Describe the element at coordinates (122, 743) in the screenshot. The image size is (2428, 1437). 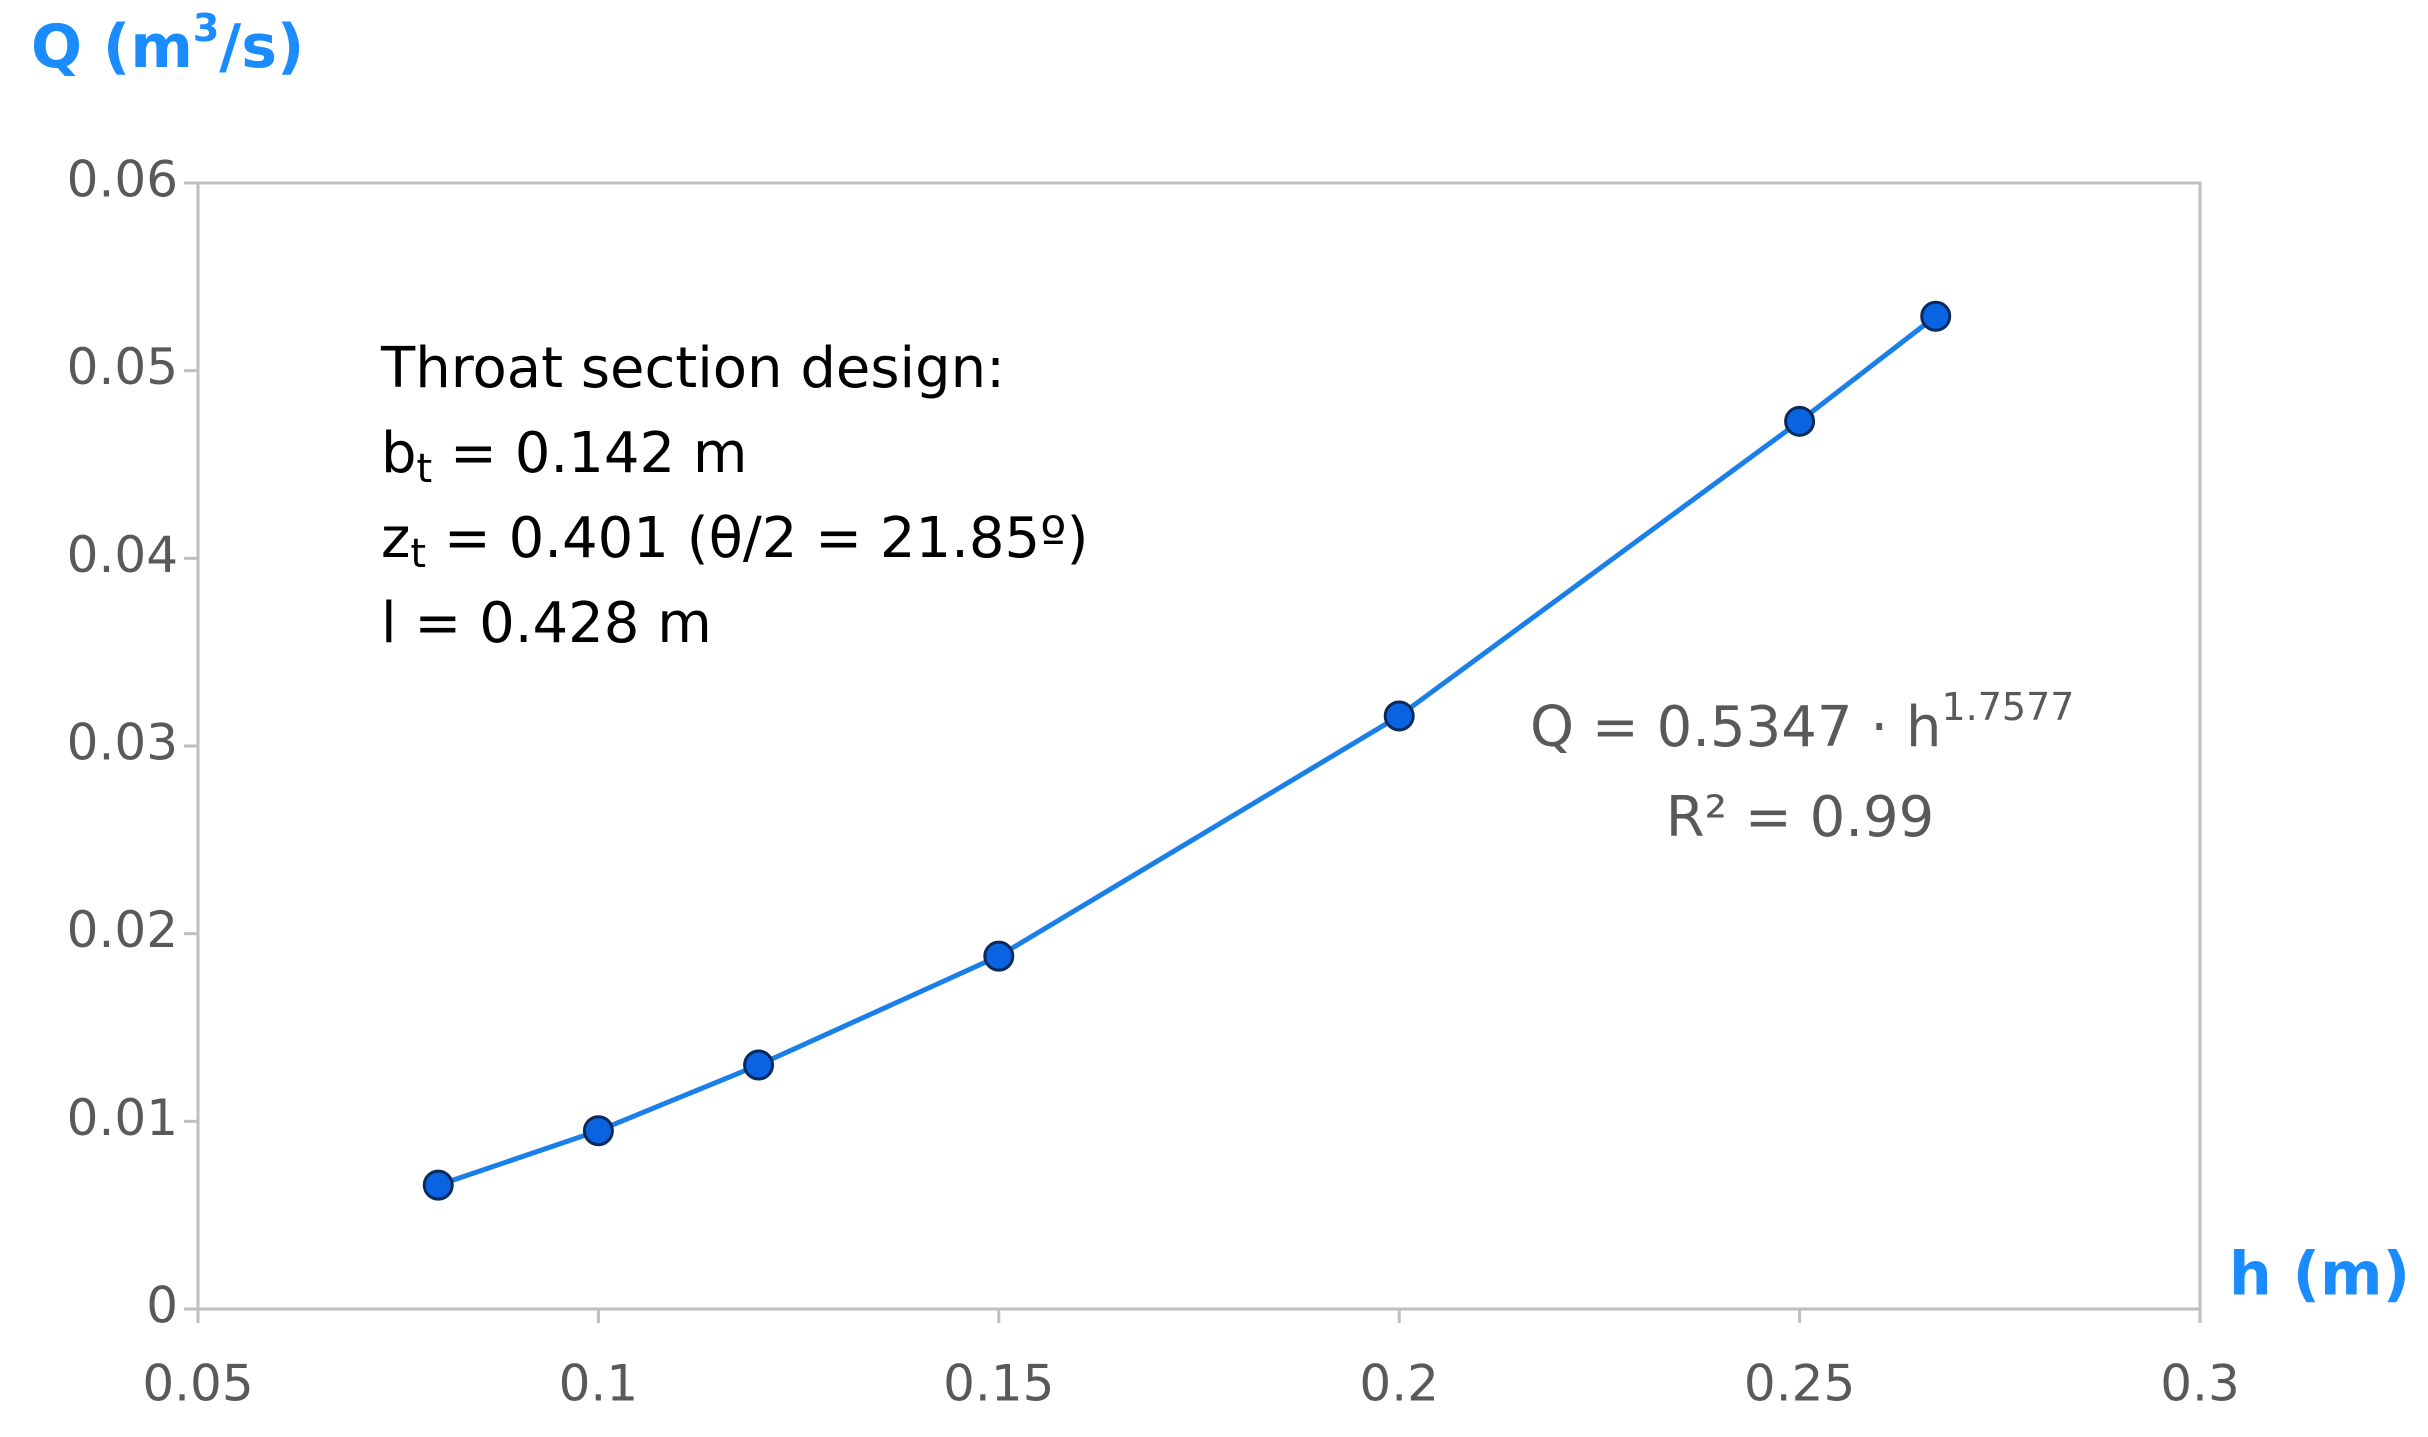
I see `y-tick-label: 0.03` at that location.